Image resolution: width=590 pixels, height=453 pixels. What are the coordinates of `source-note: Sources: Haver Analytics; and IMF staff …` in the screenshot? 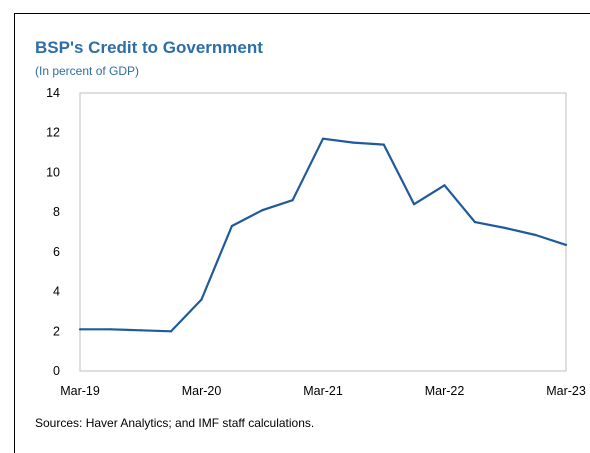 It's located at (175, 423).